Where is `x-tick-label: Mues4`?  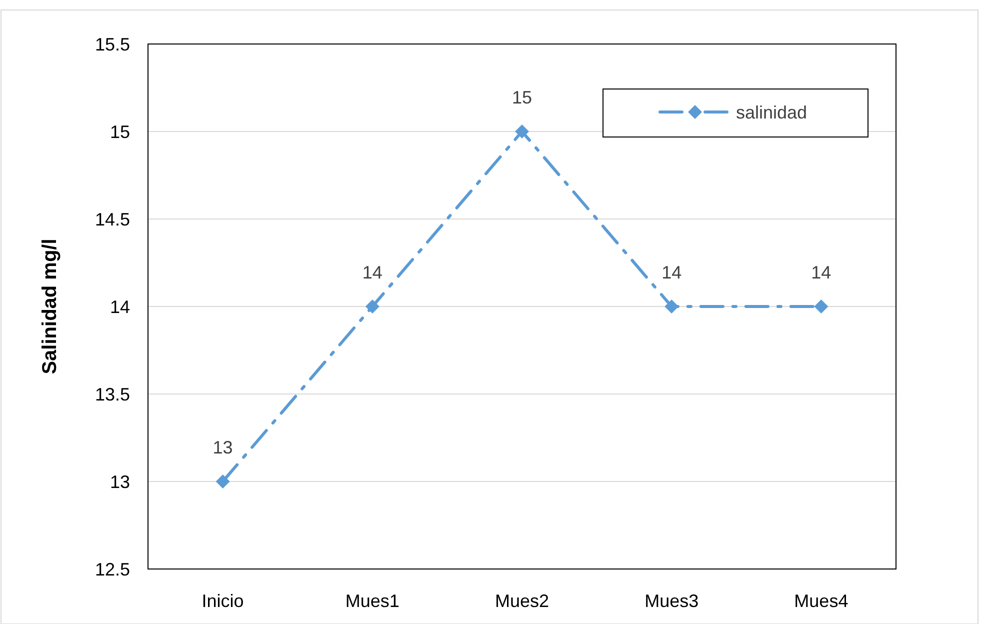
x-tick-label: Mues4 is located at coordinates (821, 601).